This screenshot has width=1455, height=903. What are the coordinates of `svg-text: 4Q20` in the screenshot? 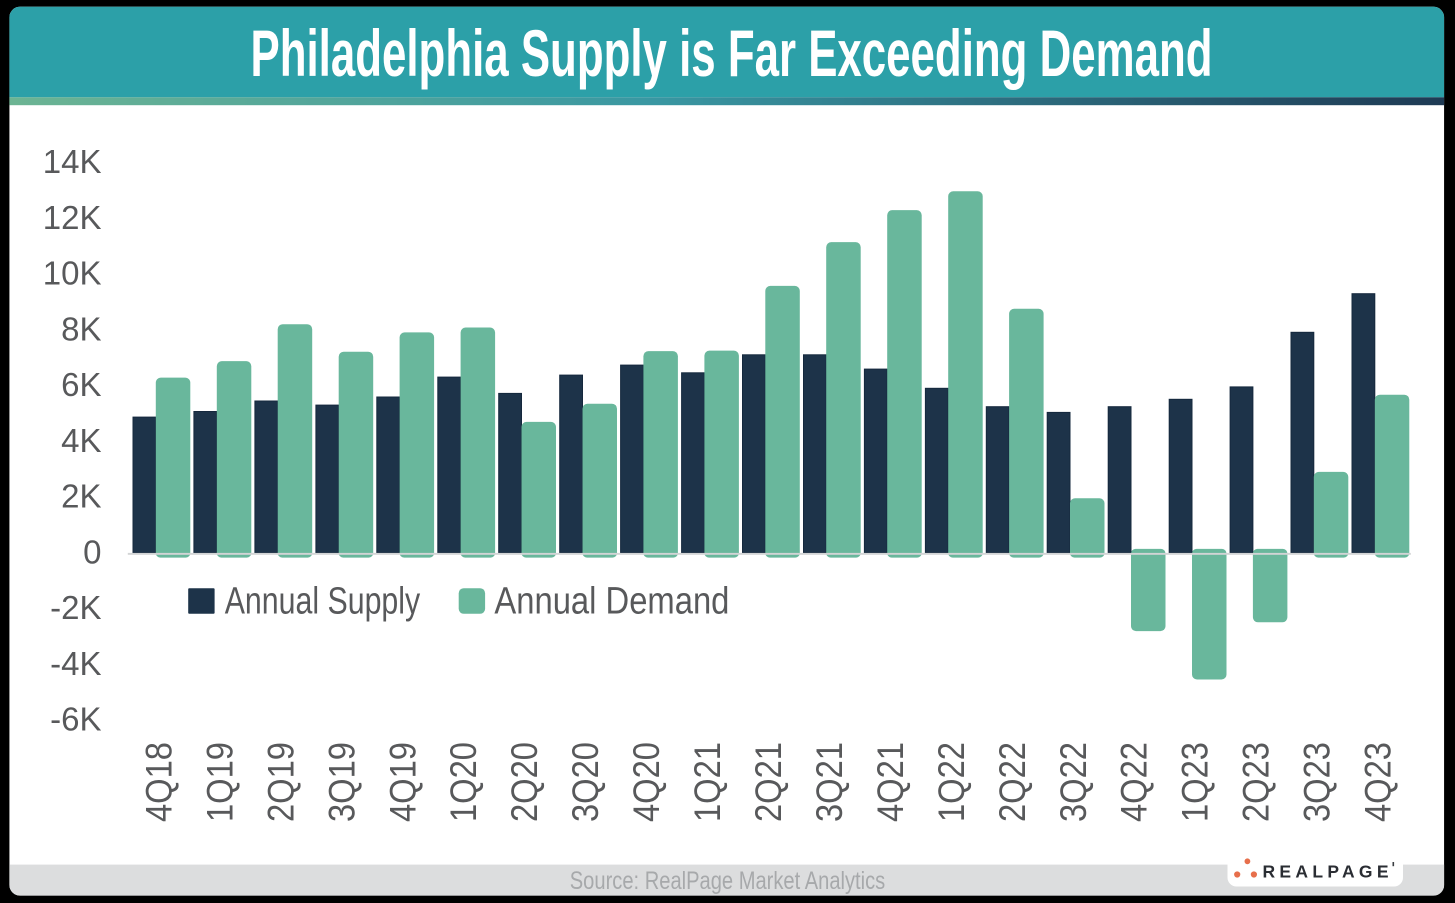 It's located at (646, 782).